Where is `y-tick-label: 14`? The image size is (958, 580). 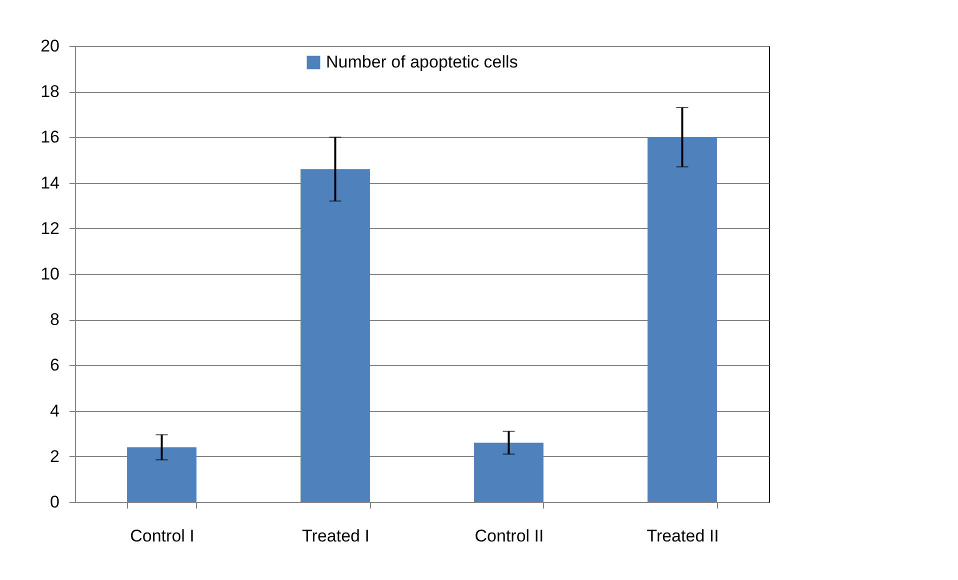
y-tick-label: 14 is located at coordinates (50, 182).